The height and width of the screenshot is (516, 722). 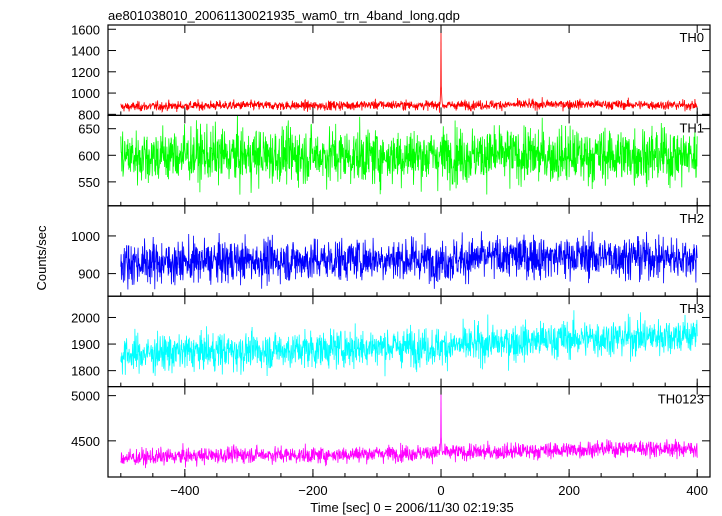 What do you see at coordinates (409, 428) in the screenshot?
I see `series-line-th0123` at bounding box center [409, 428].